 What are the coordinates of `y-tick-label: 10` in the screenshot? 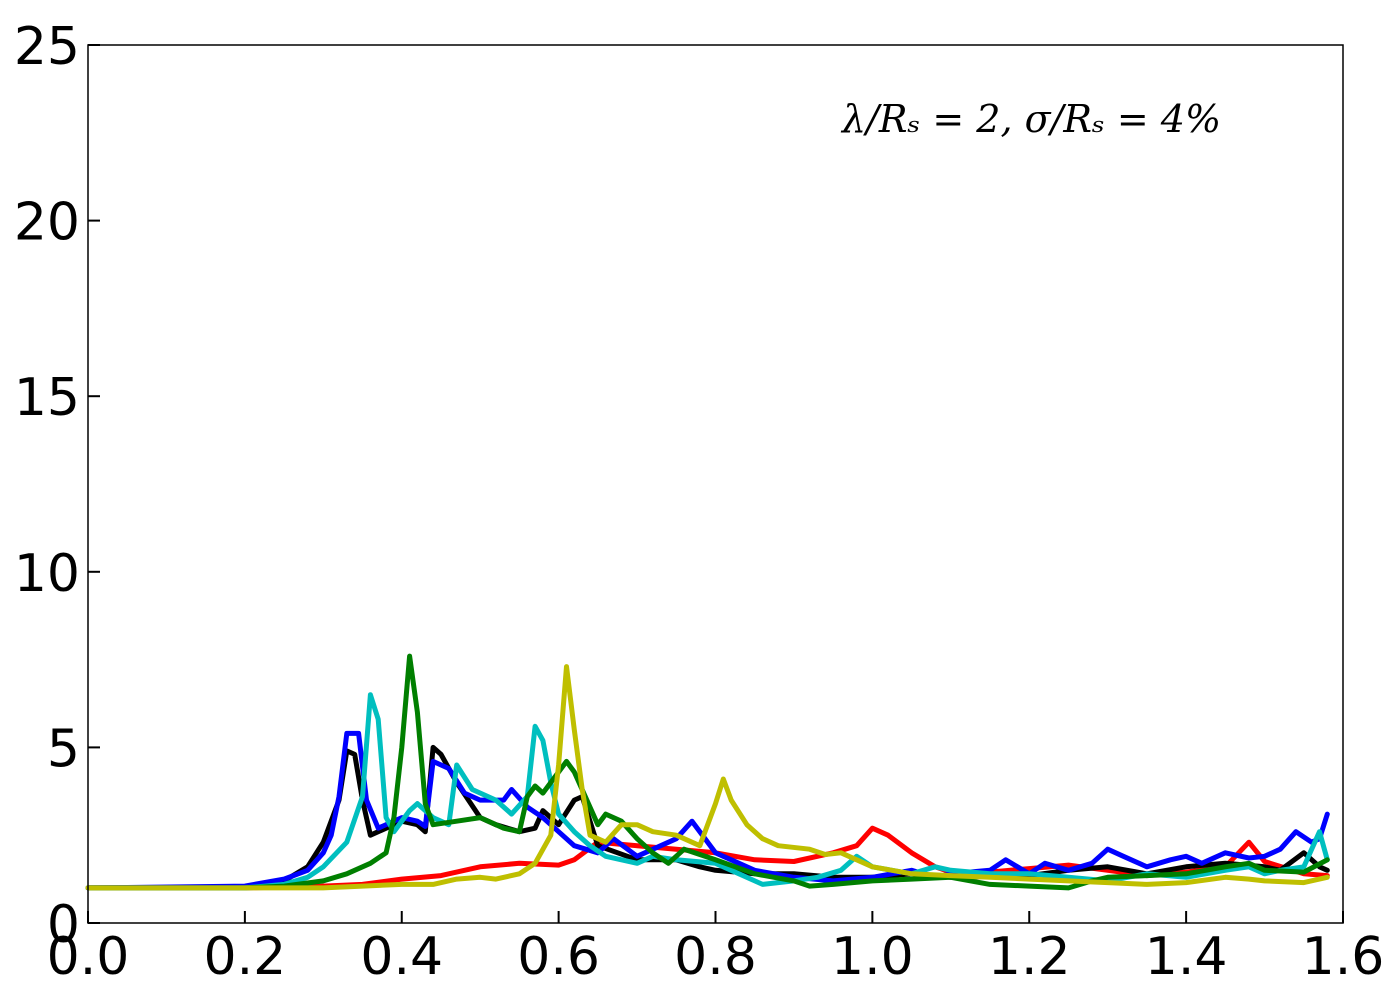 It's located at (47, 574).